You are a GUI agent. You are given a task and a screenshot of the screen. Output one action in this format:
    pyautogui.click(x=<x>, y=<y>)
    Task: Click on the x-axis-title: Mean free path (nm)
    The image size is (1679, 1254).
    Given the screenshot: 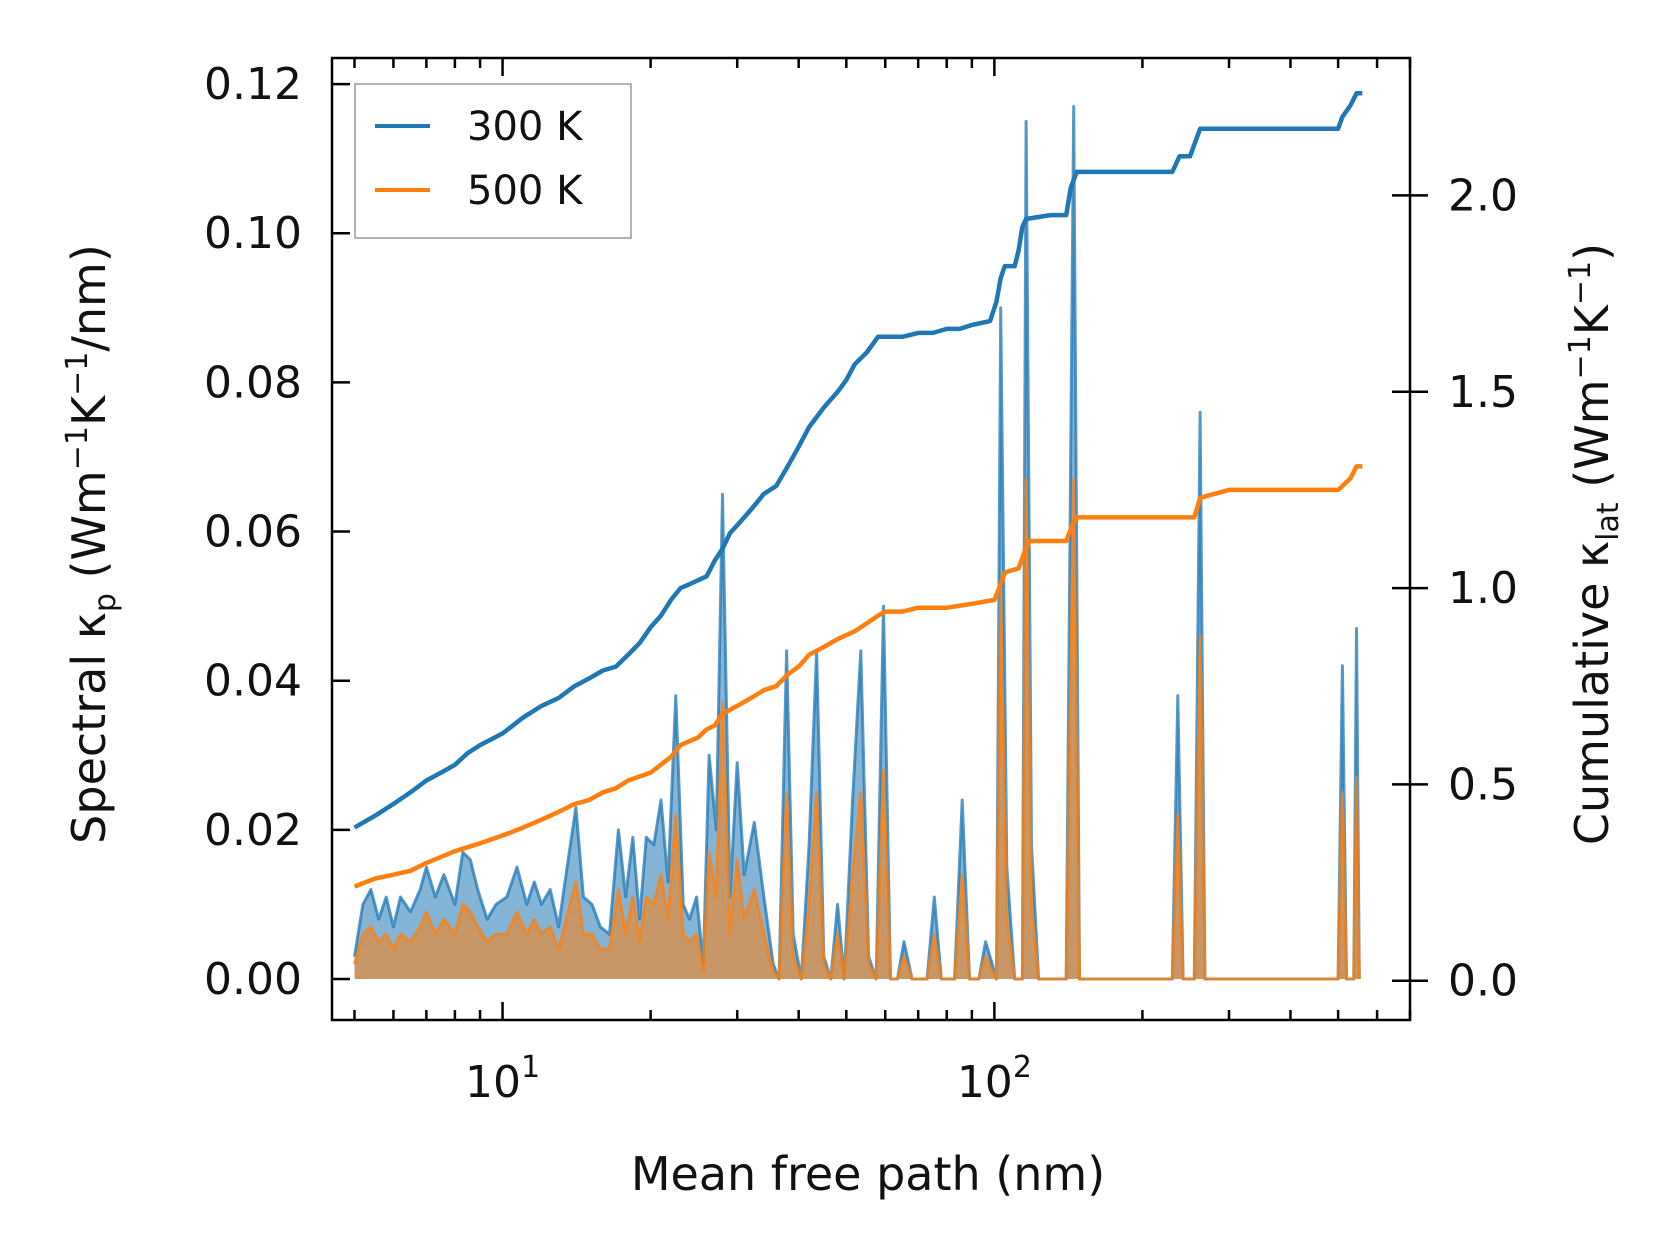 What is the action you would take?
    pyautogui.click(x=868, y=1174)
    